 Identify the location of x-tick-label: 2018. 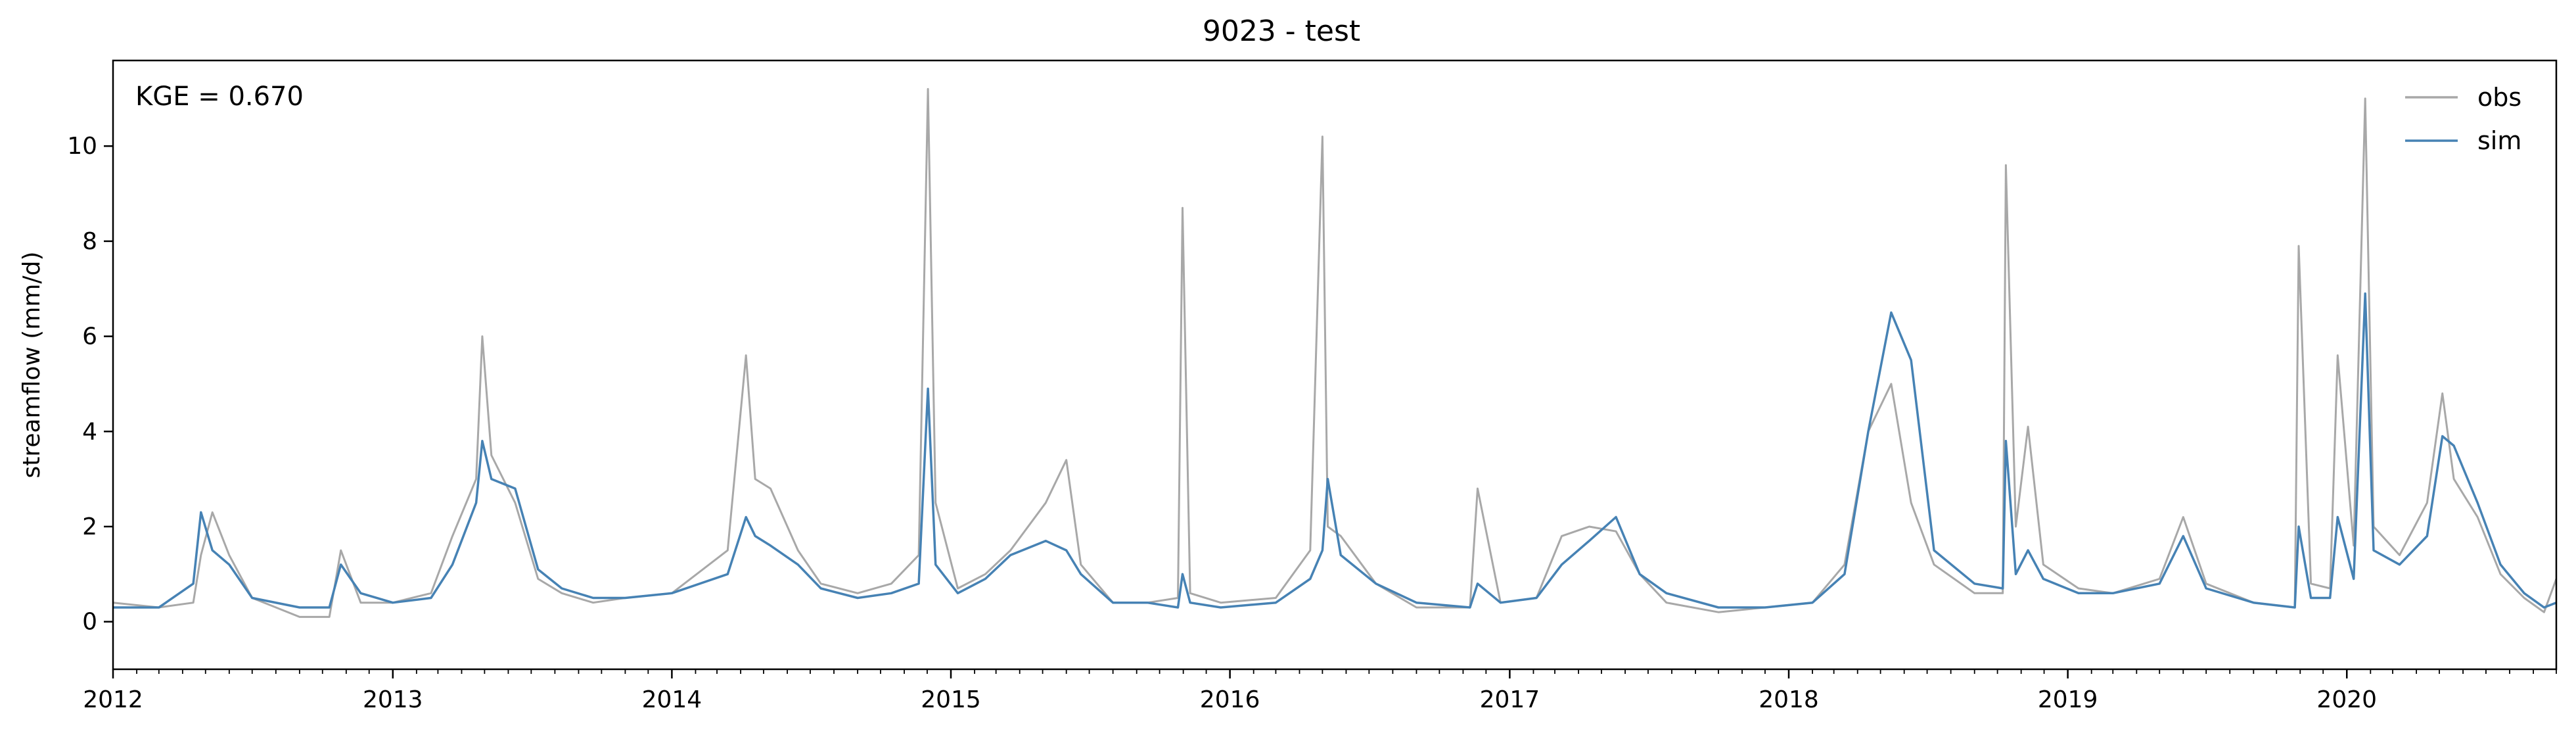
(1789, 700).